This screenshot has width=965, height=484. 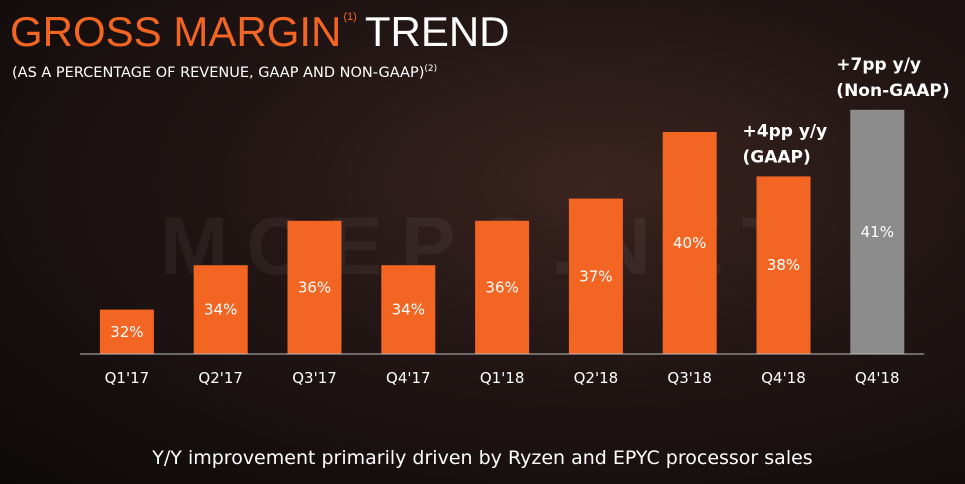 What do you see at coordinates (502, 378) in the screenshot?
I see `x-tick-label: Q1'18` at bounding box center [502, 378].